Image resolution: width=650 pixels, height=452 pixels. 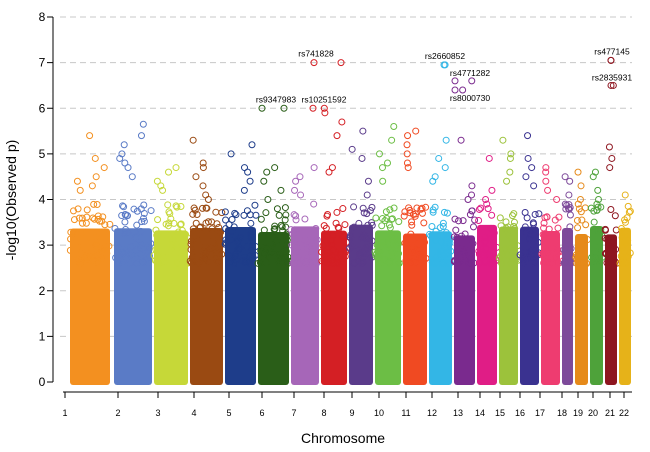 What do you see at coordinates (42, 336) in the screenshot?
I see `y-tick-label: 1` at bounding box center [42, 336].